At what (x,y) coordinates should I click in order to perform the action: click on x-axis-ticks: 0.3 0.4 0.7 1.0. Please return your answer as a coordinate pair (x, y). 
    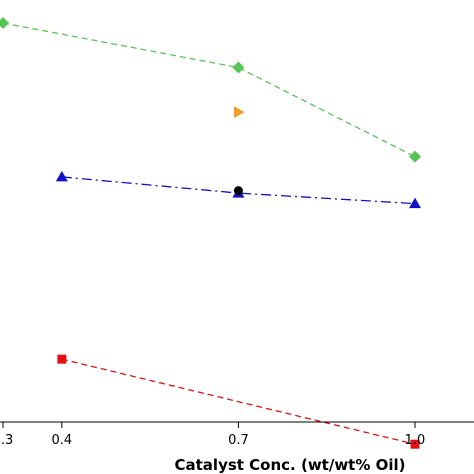
    Looking at the image, I should click on (212, 435).